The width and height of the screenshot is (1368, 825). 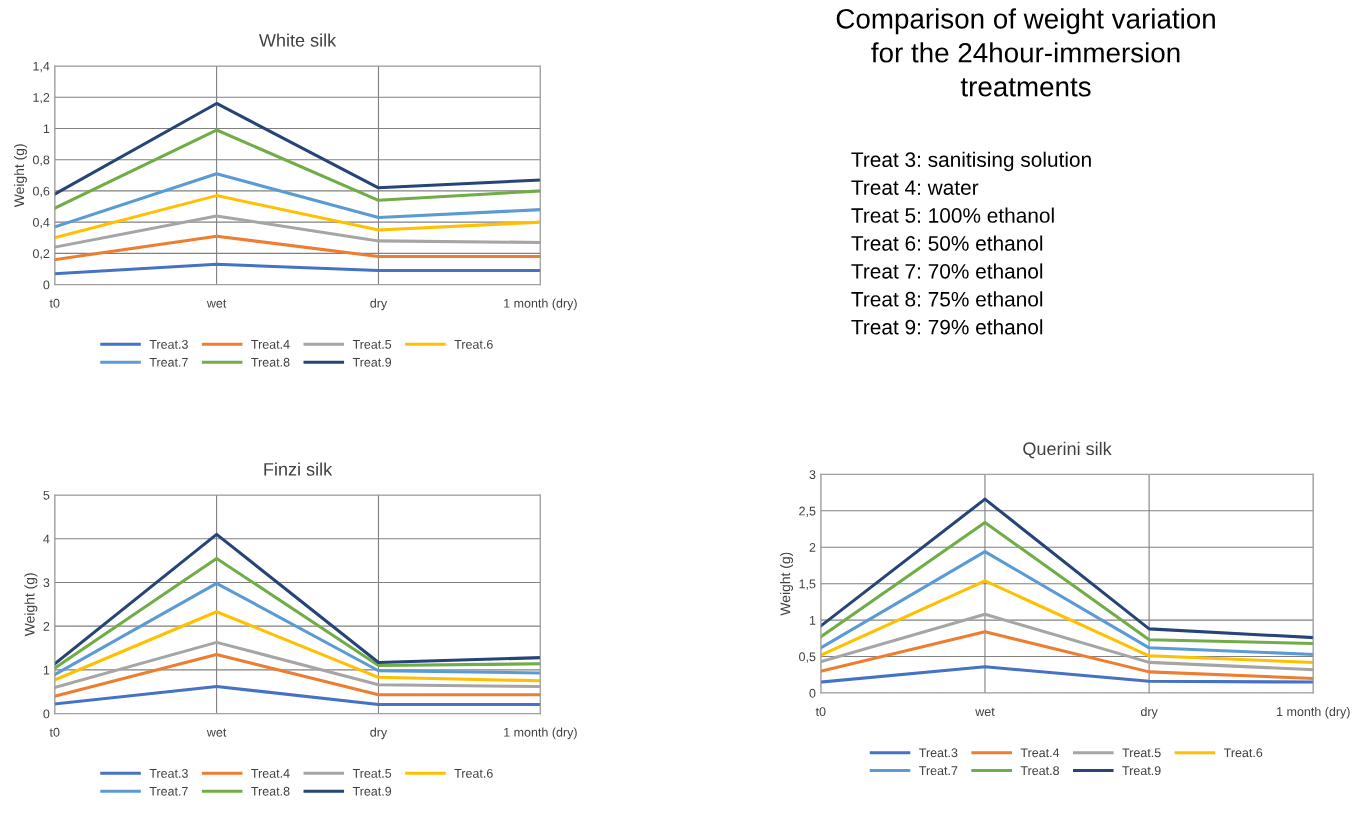 What do you see at coordinates (41, 192) in the screenshot?
I see `y-tick-label: 0,6` at bounding box center [41, 192].